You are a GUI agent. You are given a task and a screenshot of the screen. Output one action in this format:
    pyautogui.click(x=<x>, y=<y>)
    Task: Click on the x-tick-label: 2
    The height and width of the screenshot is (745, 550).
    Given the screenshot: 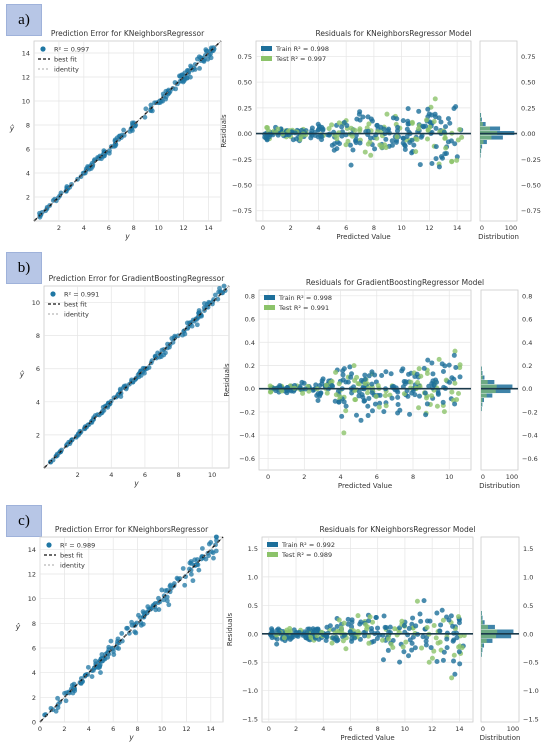 What is the action you would take?
    pyautogui.click(x=296, y=729)
    